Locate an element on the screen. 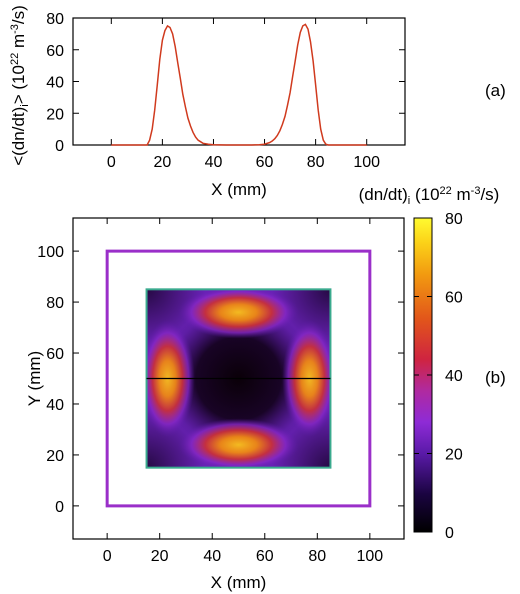  colorbar-title: (dn/dt)i (1022 m-3/s) is located at coordinates (429, 196).